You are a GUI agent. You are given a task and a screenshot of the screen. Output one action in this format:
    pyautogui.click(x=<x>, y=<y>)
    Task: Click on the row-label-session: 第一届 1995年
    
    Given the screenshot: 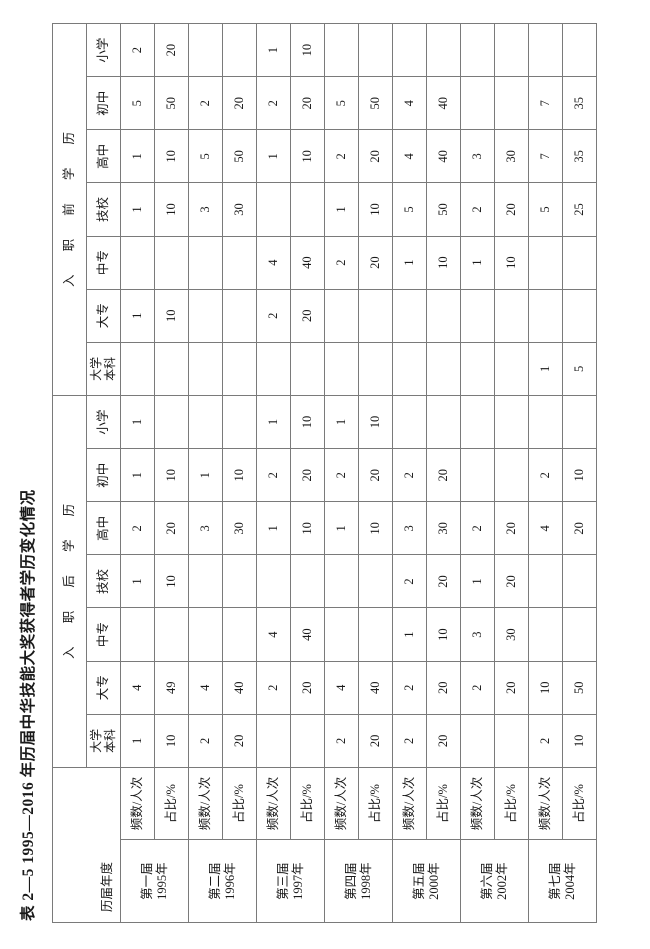 What is the action you would take?
    pyautogui.click(x=154, y=881)
    